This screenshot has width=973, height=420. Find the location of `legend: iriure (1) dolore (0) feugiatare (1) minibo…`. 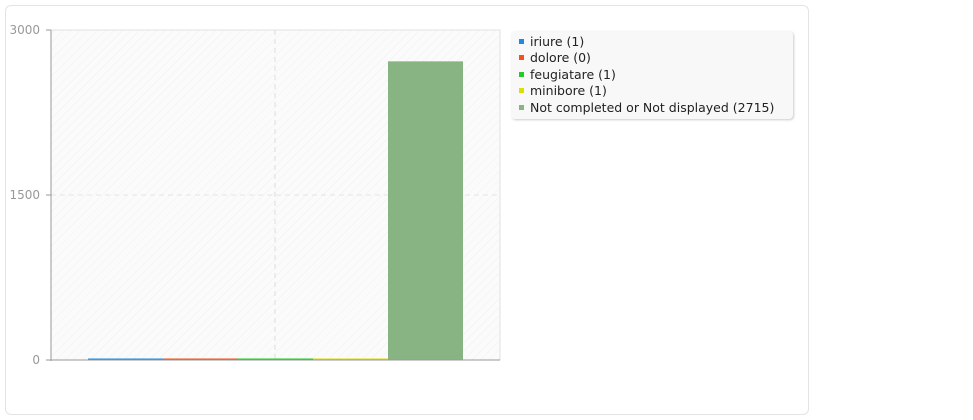

legend: iriure (1) dolore (0) feugiatare (1) minibo… is located at coordinates (652, 75).